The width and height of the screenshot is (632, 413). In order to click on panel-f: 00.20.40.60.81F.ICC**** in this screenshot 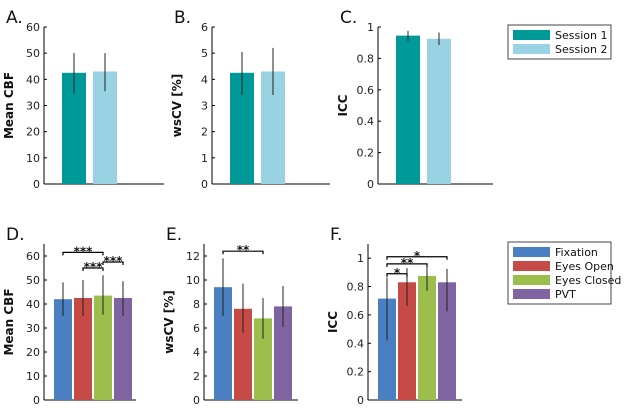, I will do `click(394, 316)`.